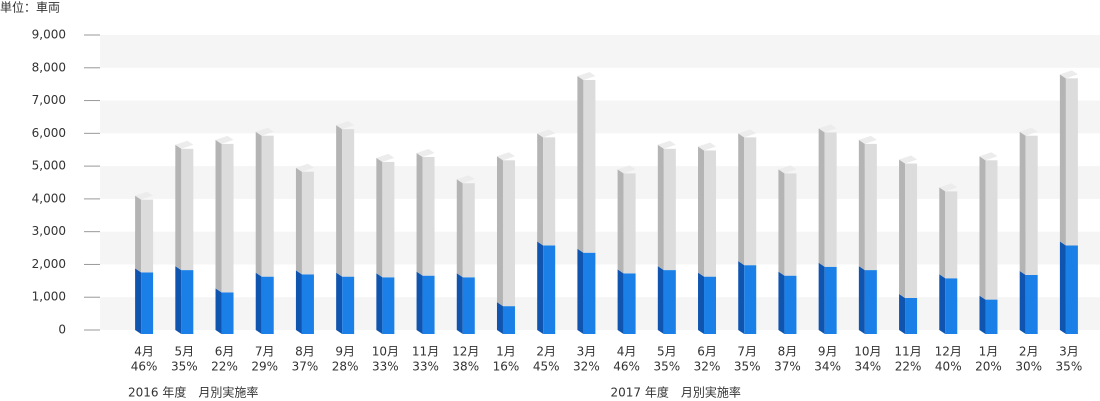  Describe the element at coordinates (49, 35) in the screenshot. I see `y-tick-label: 9,000` at that location.